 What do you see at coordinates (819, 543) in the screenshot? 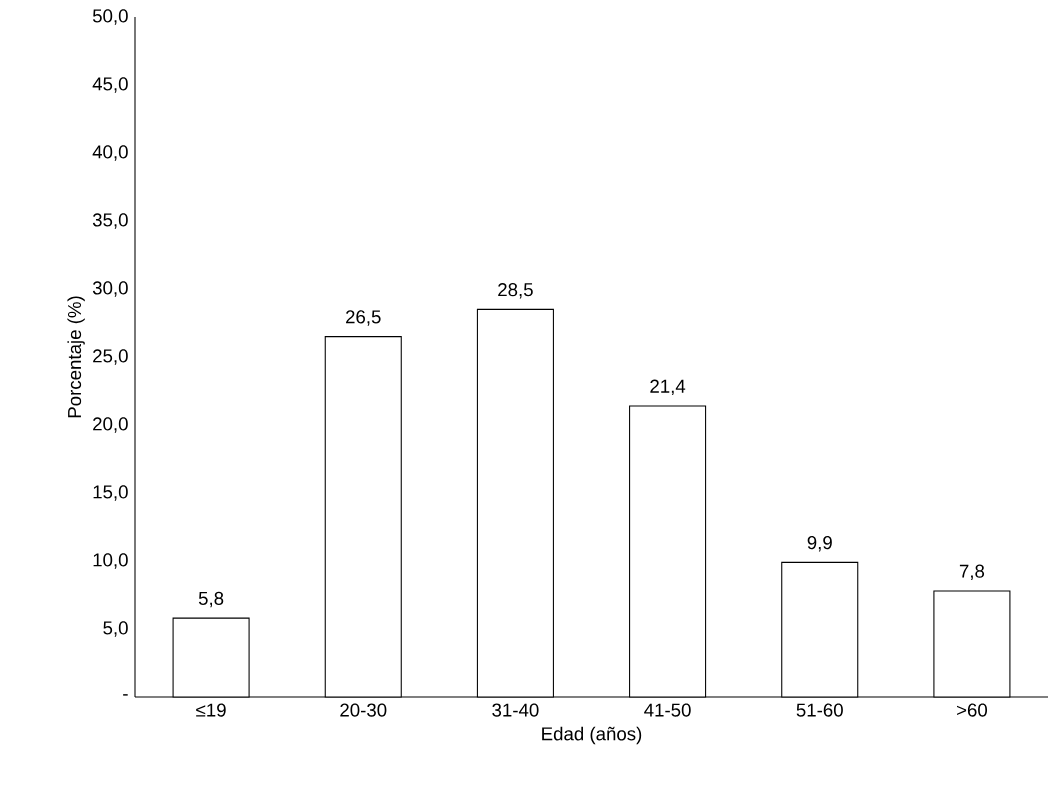
I see `data-label: 9,9` at bounding box center [819, 543].